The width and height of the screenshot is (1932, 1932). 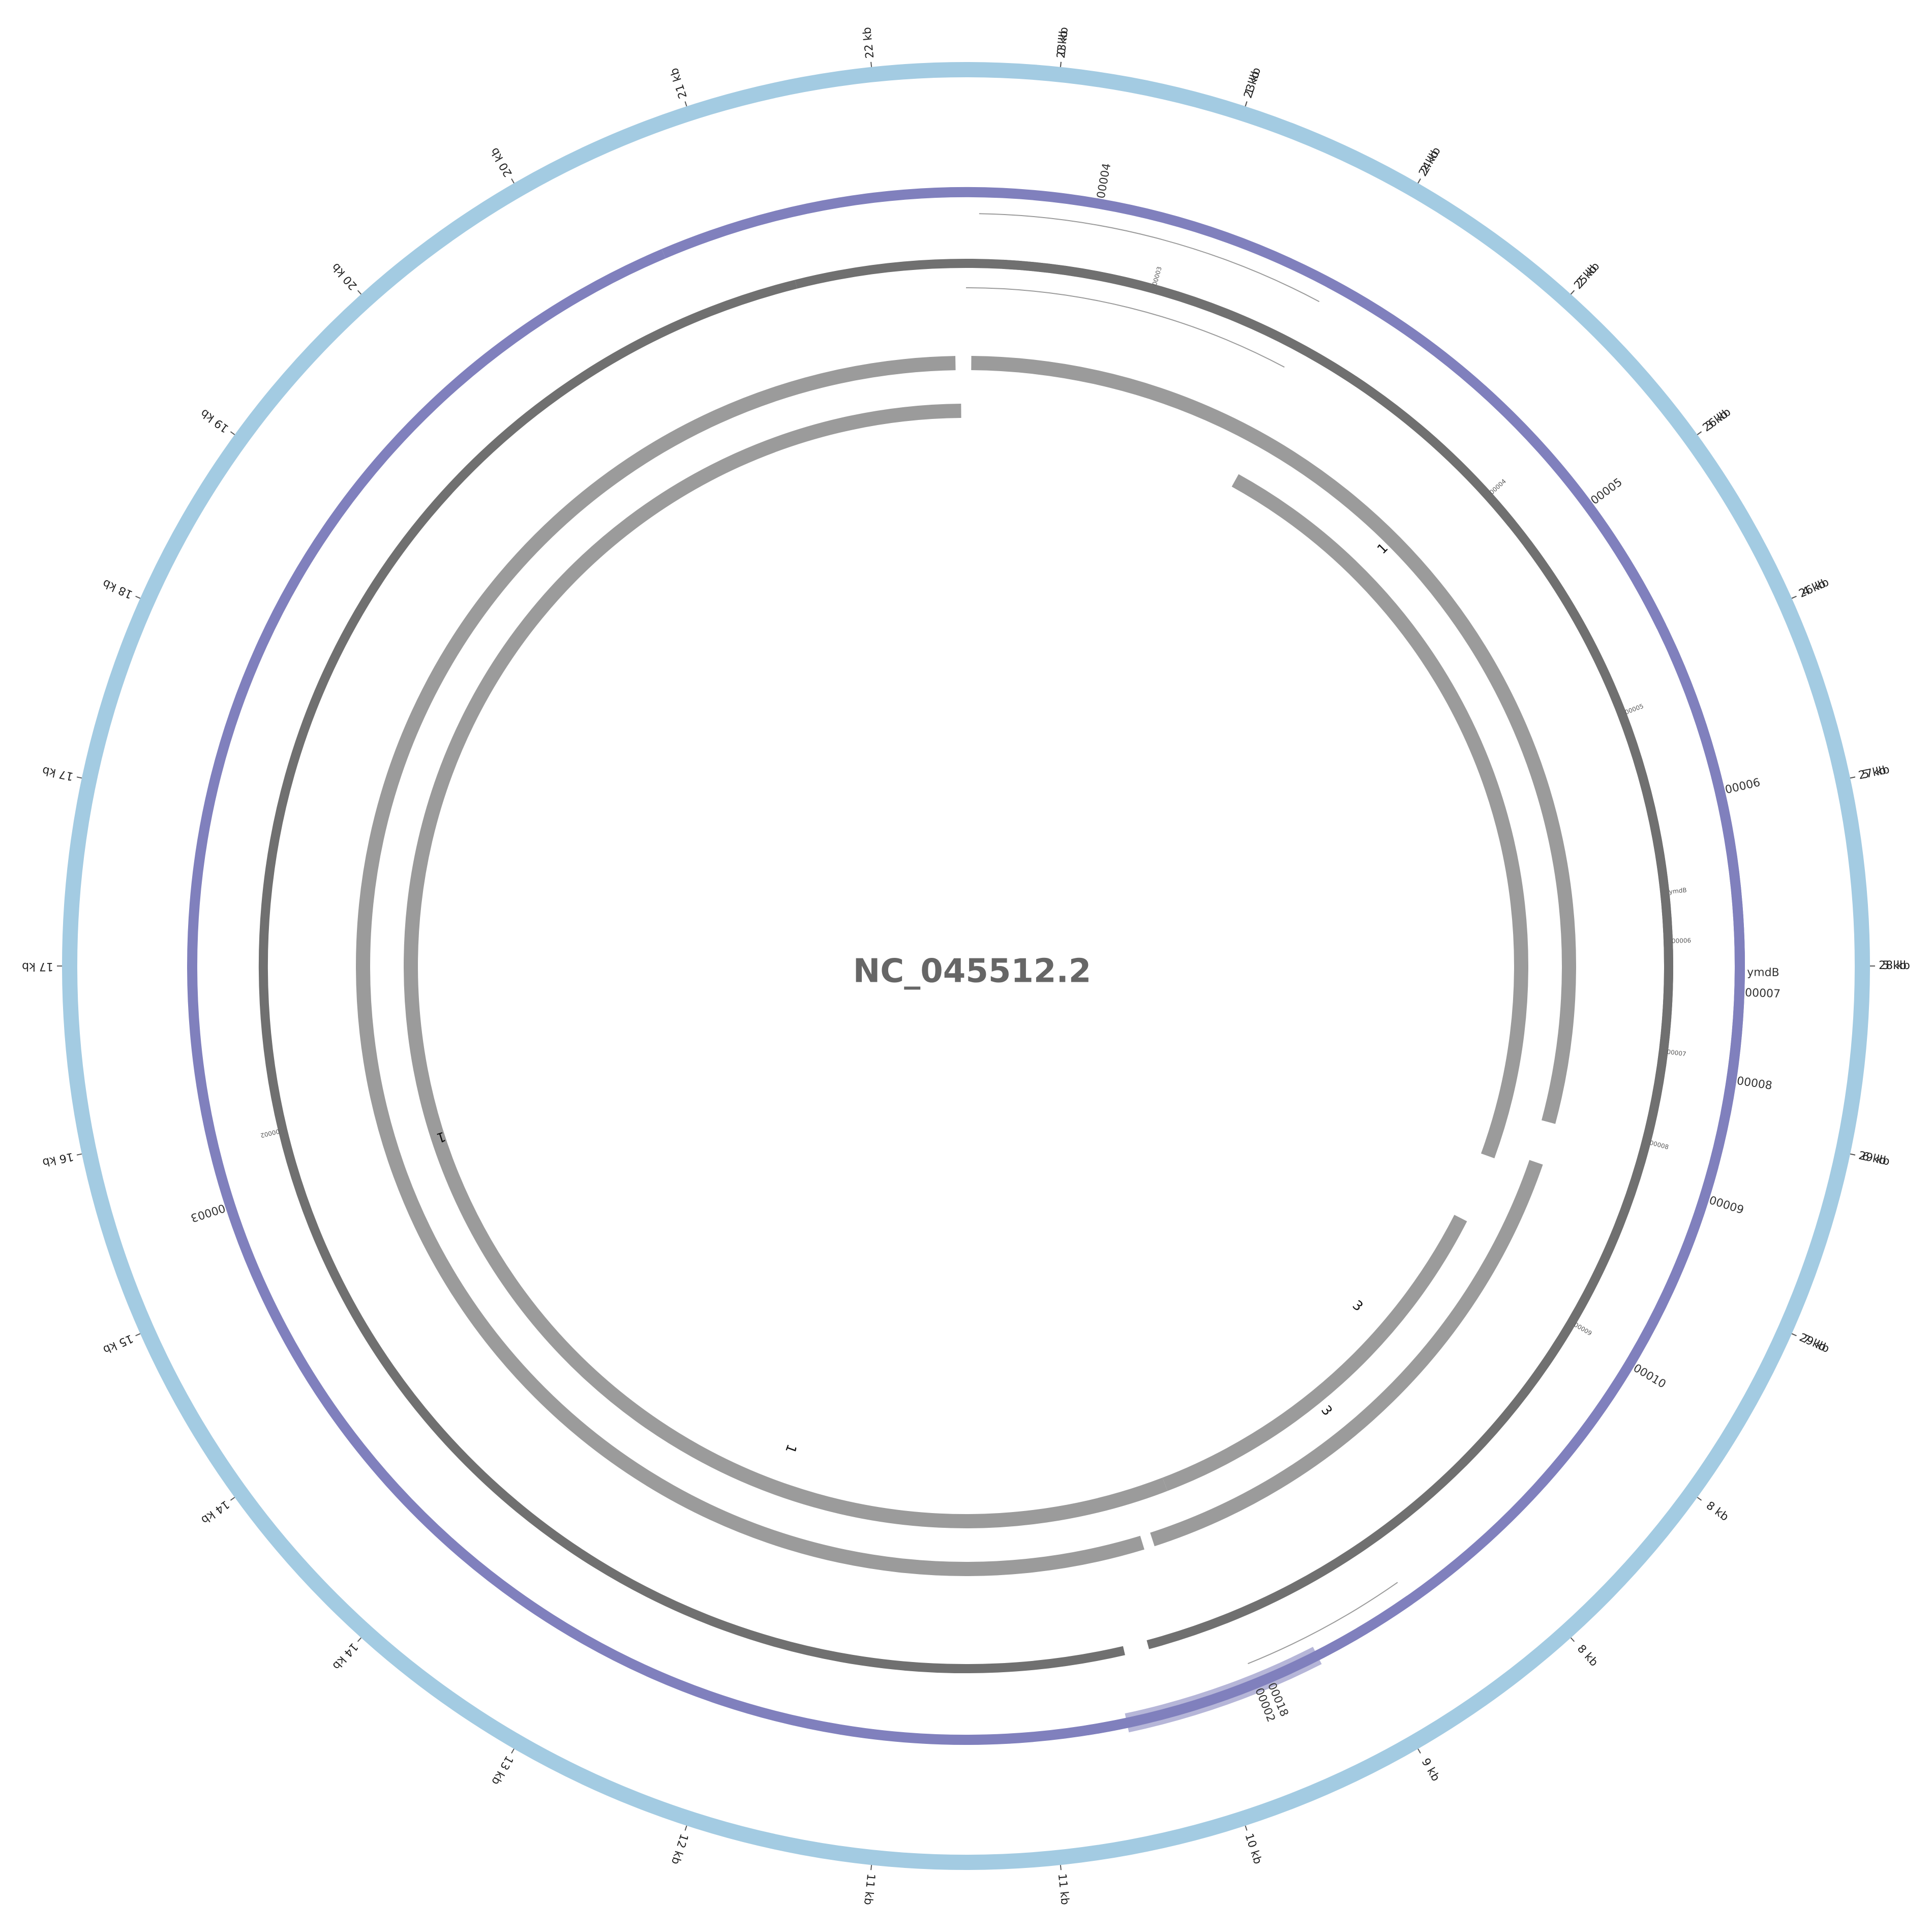 I want to click on ruler-tick-label: 16 kb, so click(x=58, y=1159).